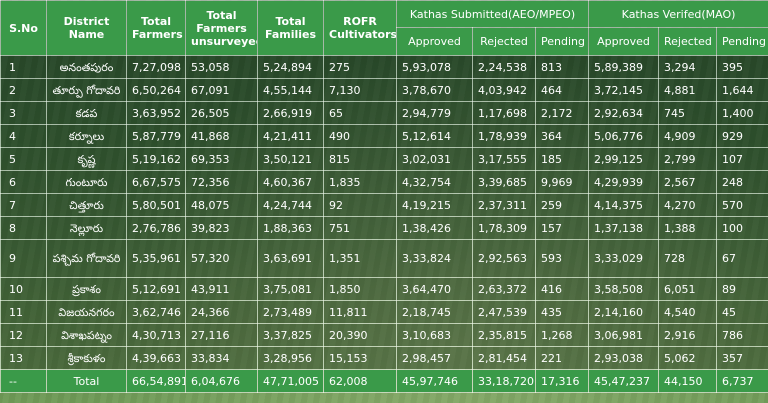 Image resolution: width=768 pixels, height=403 pixels. I want to click on cell-verified-approved: 5,89,389, so click(624, 67).